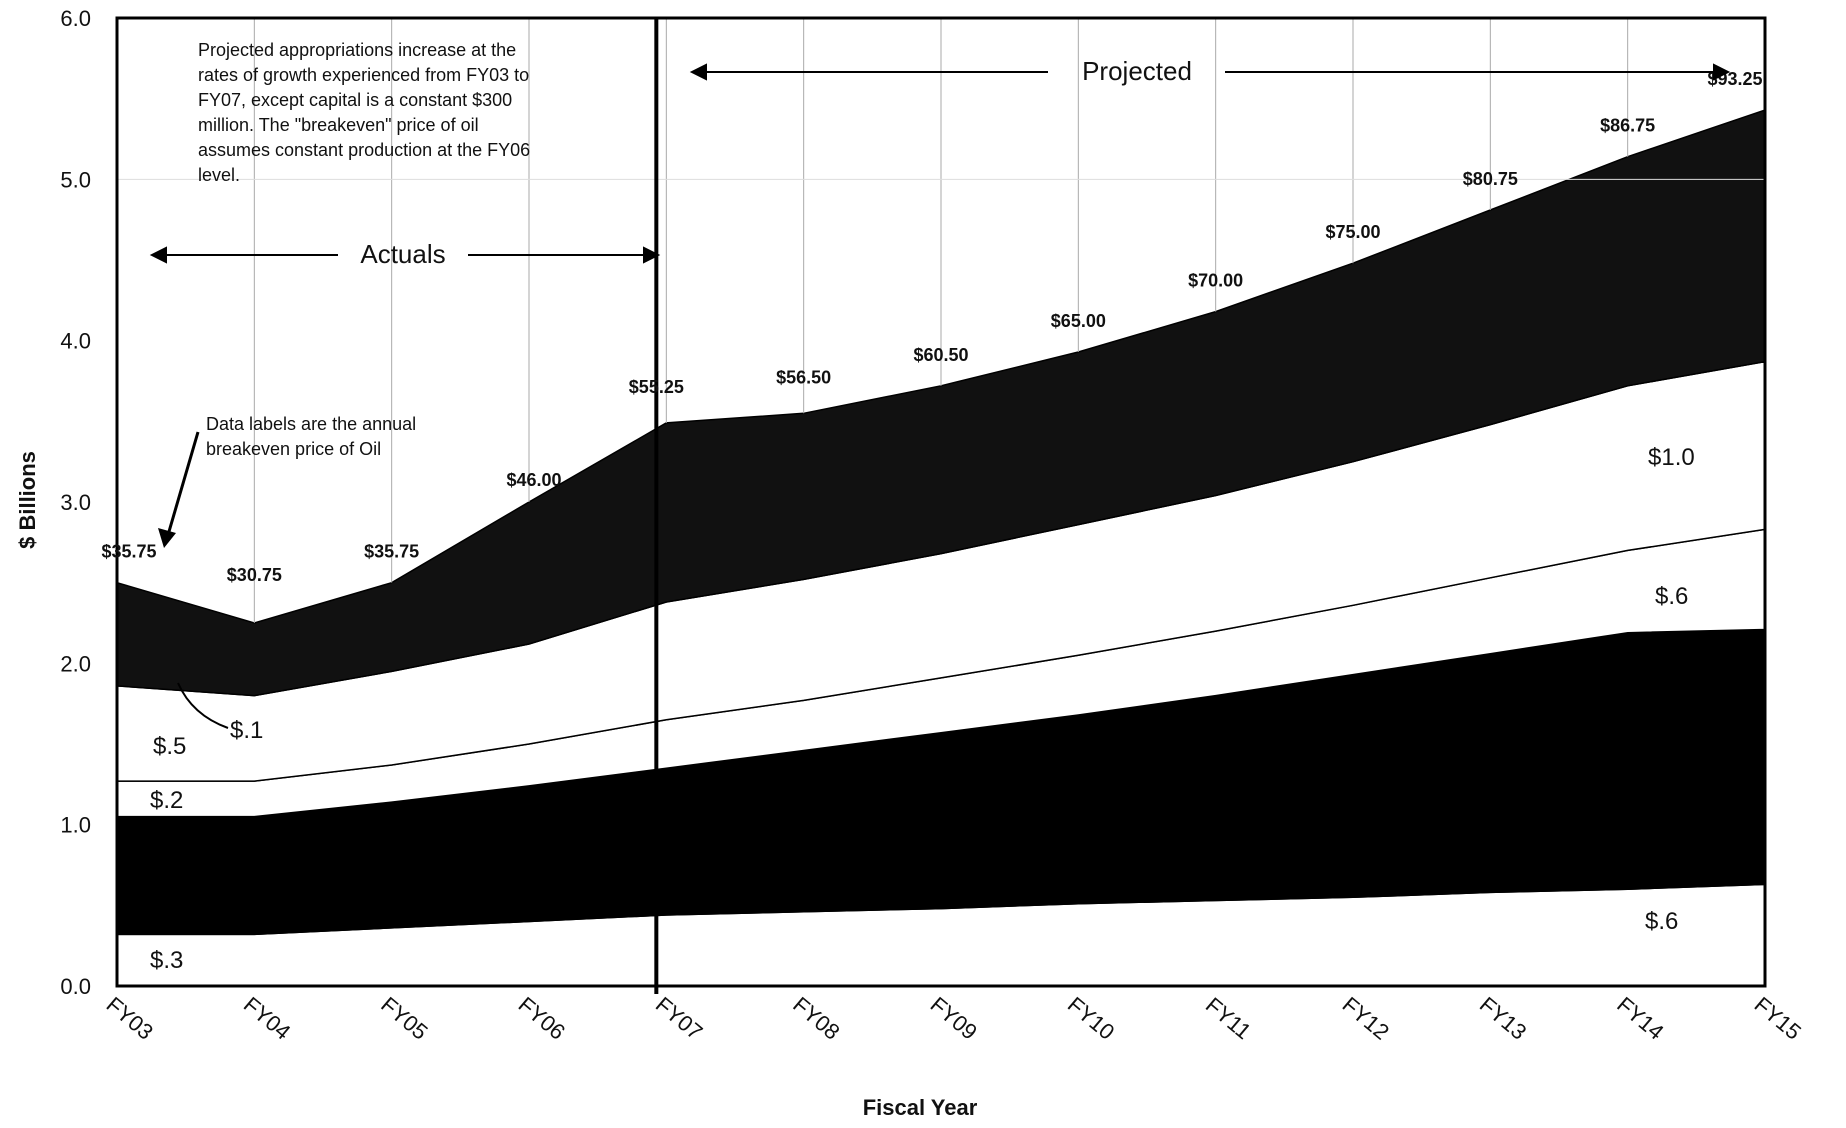  I want to click on y-tick-label: 5.0, so click(75, 179).